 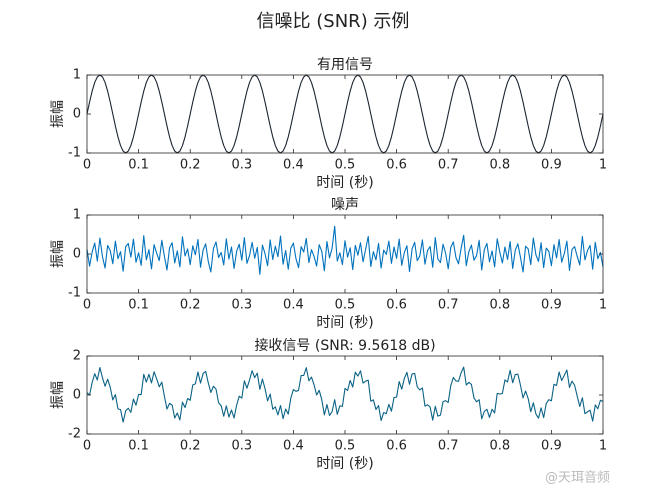 I want to click on y-tick-label: 2, so click(x=77, y=356).